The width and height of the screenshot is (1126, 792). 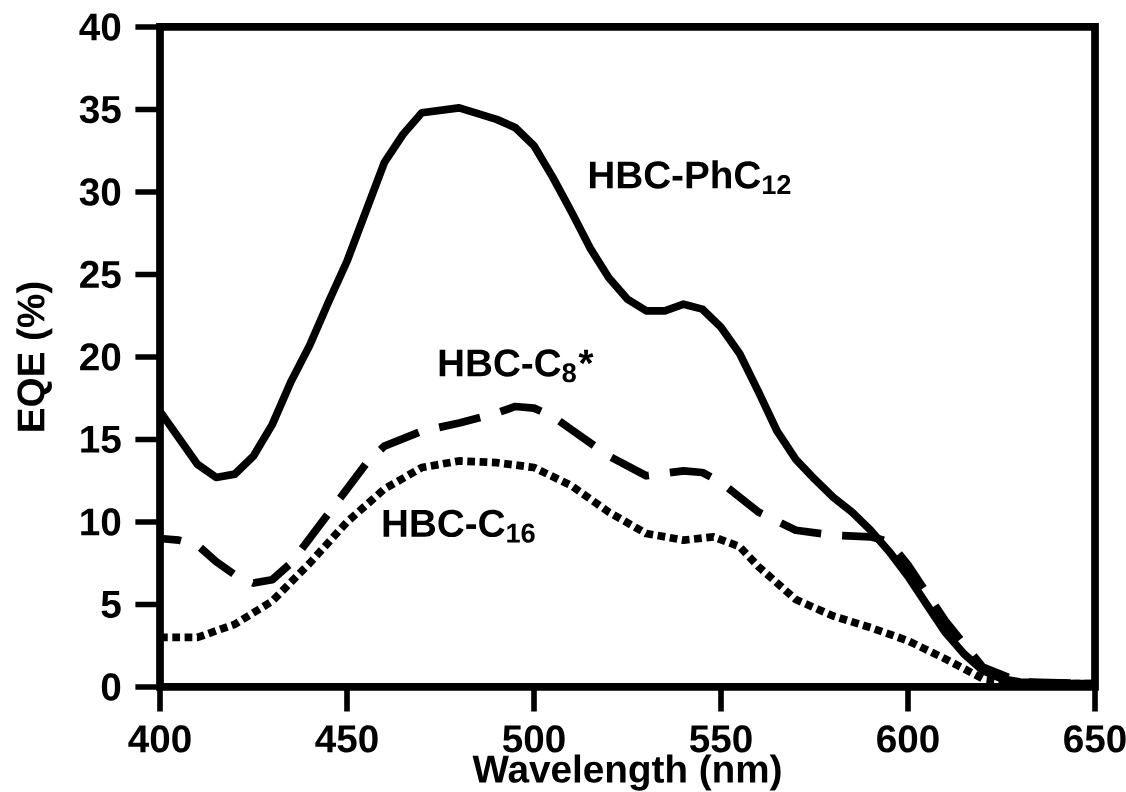 What do you see at coordinates (908, 739) in the screenshot?
I see `x-tick-label: 600` at bounding box center [908, 739].